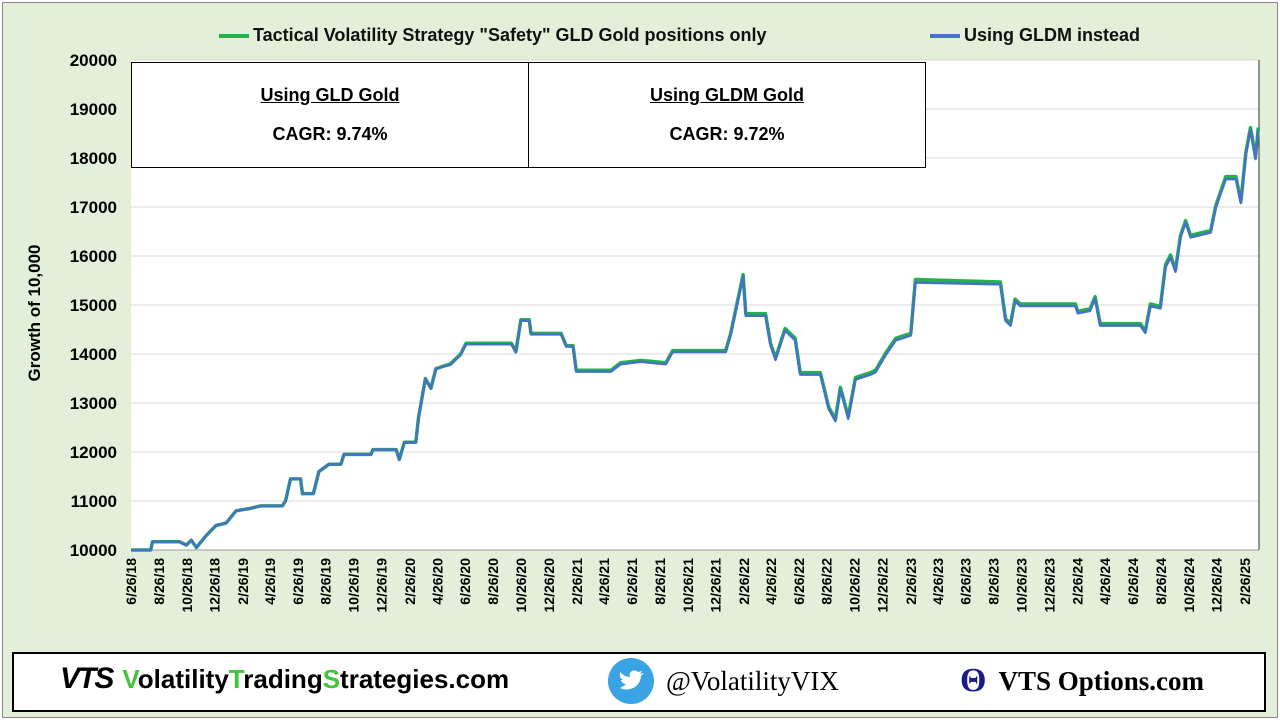 This screenshot has height=720, width=1280. Describe the element at coordinates (437, 581) in the screenshot. I see `x-tick-label: 4/26/20` at that location.